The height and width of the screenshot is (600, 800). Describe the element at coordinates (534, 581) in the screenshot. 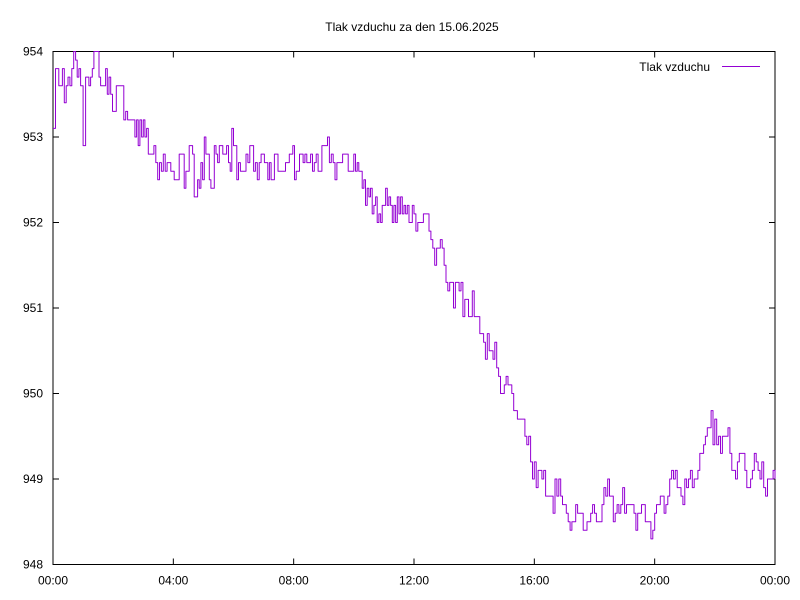

I see `x-tick-label: 16:00` at that location.